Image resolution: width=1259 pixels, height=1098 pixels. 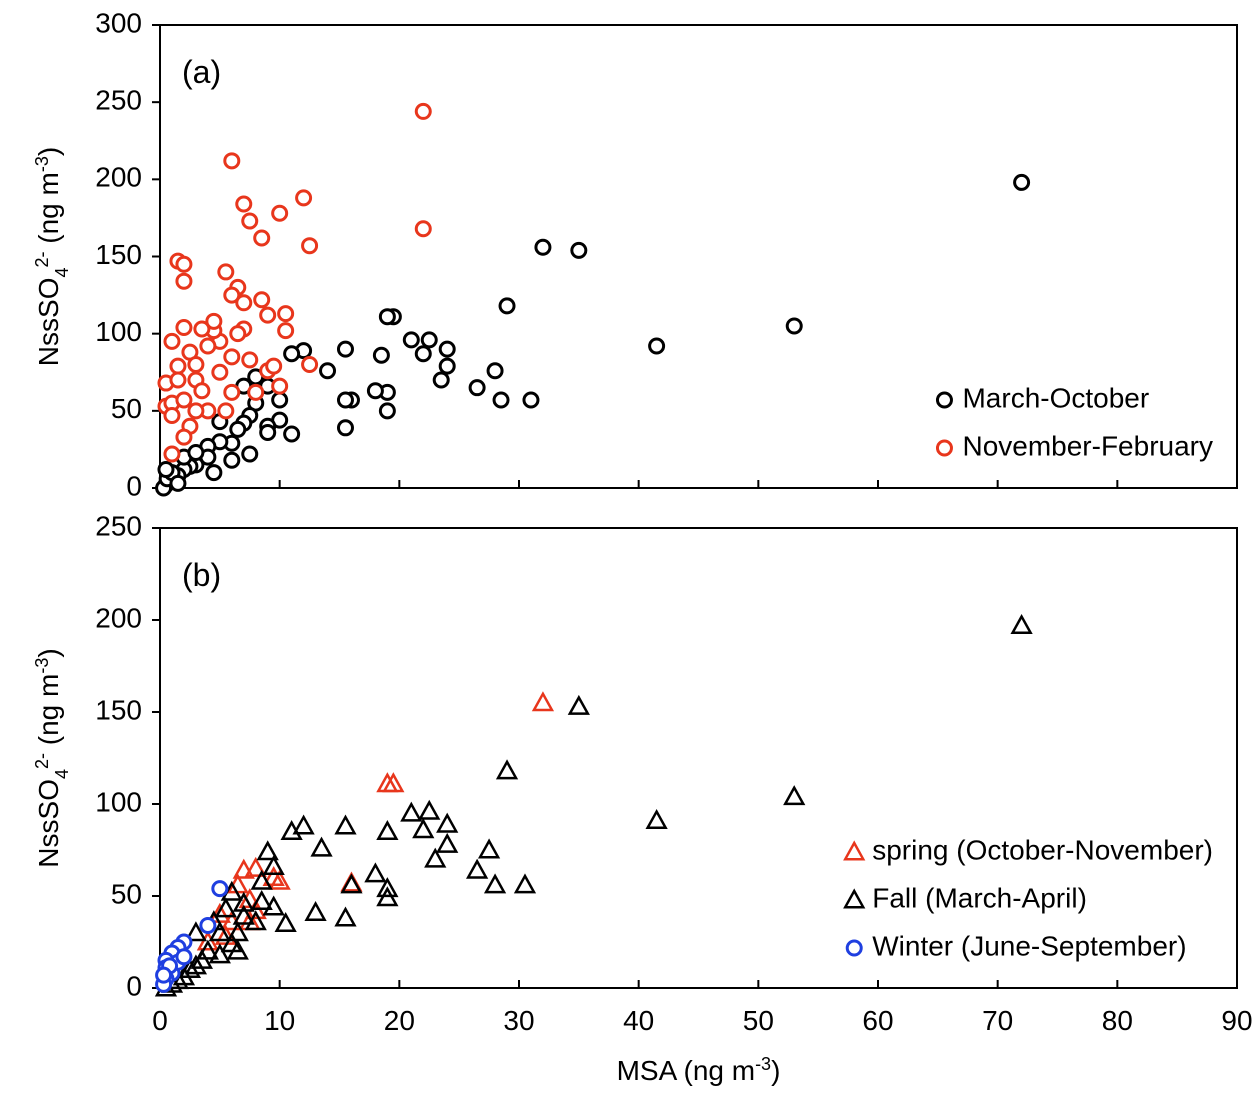 I want to click on axis-title-part: MSA (ng m, so click(x=686, y=1070).